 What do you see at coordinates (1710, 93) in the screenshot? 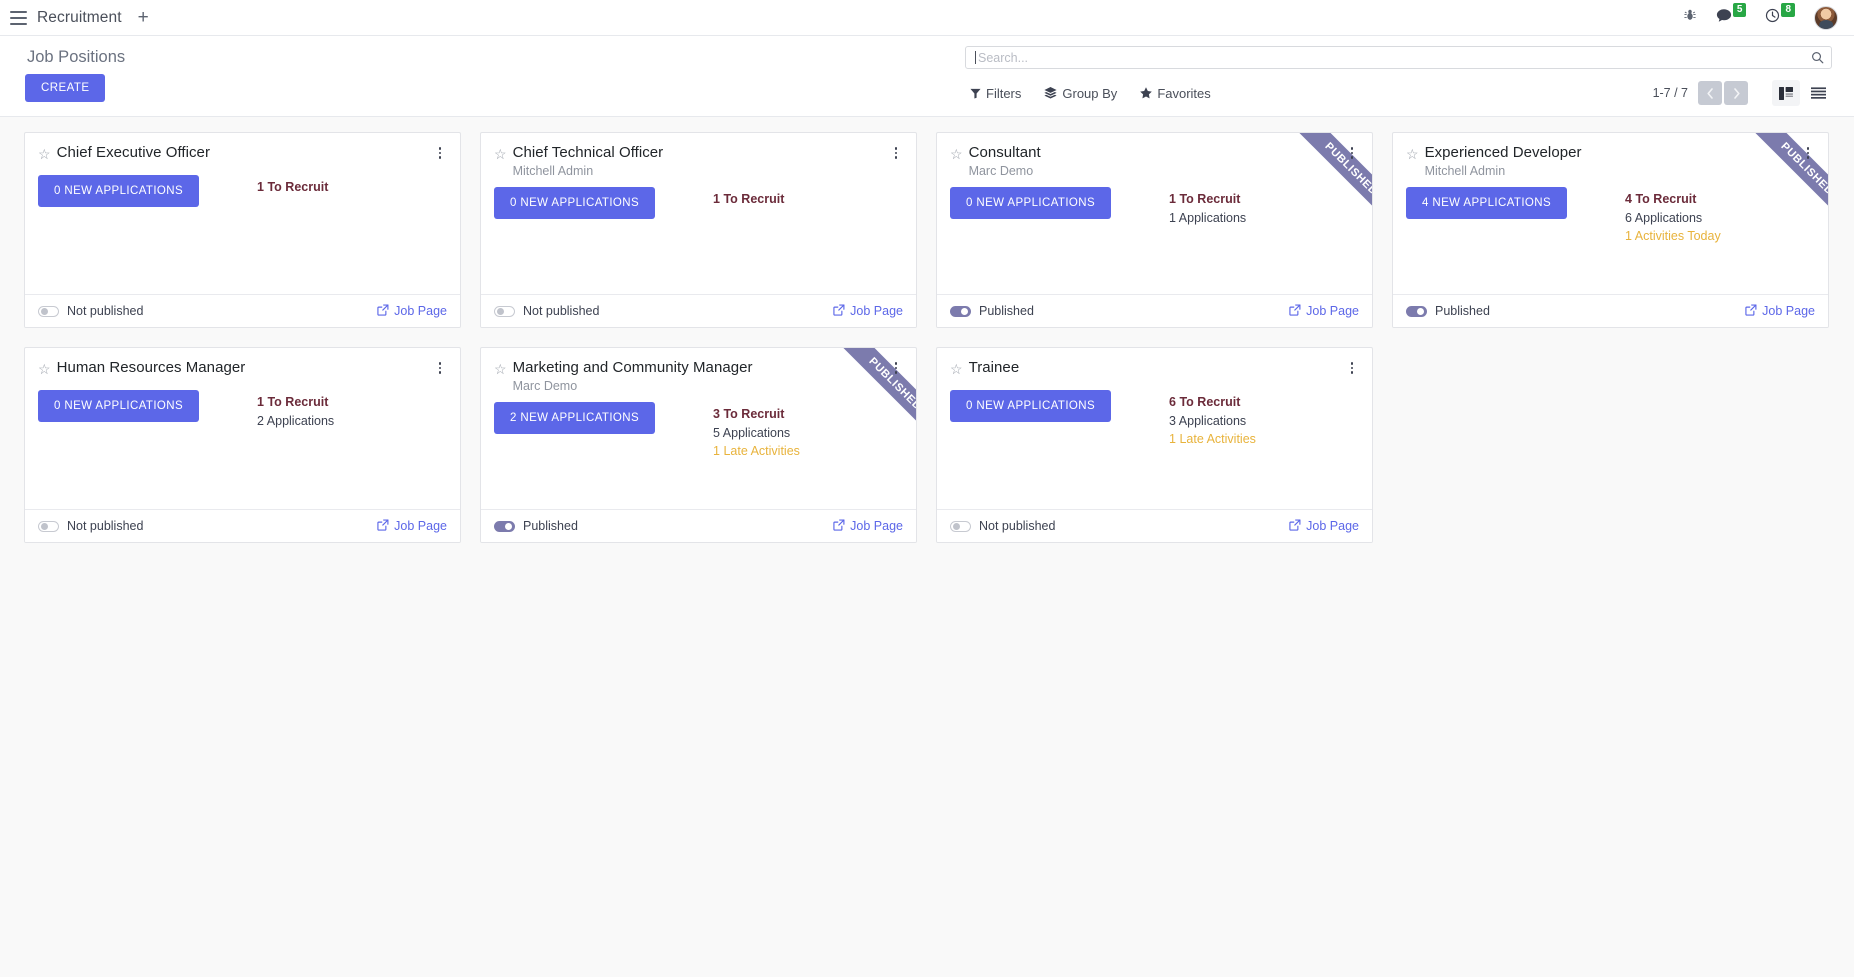
I see `pager-previous-button` at bounding box center [1710, 93].